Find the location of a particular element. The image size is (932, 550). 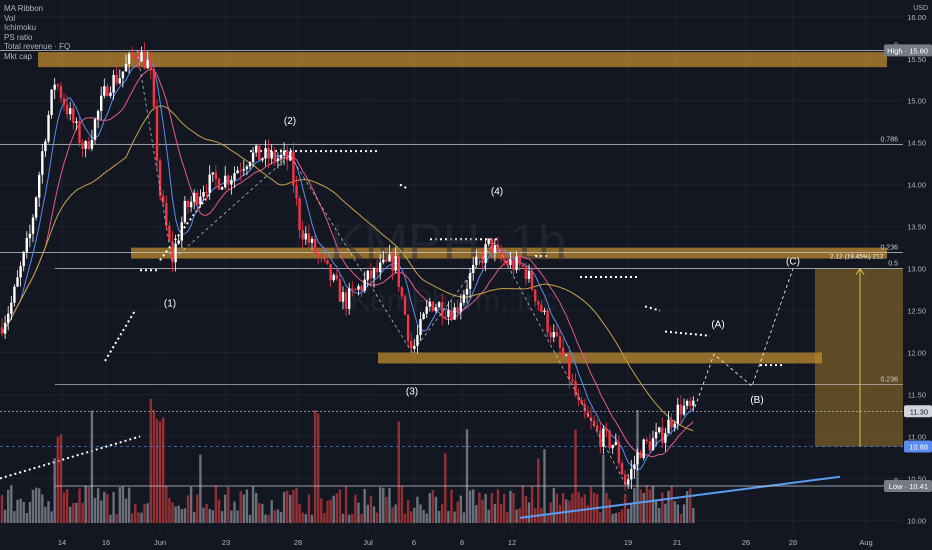

legend-volume: Vol is located at coordinates (10, 18).